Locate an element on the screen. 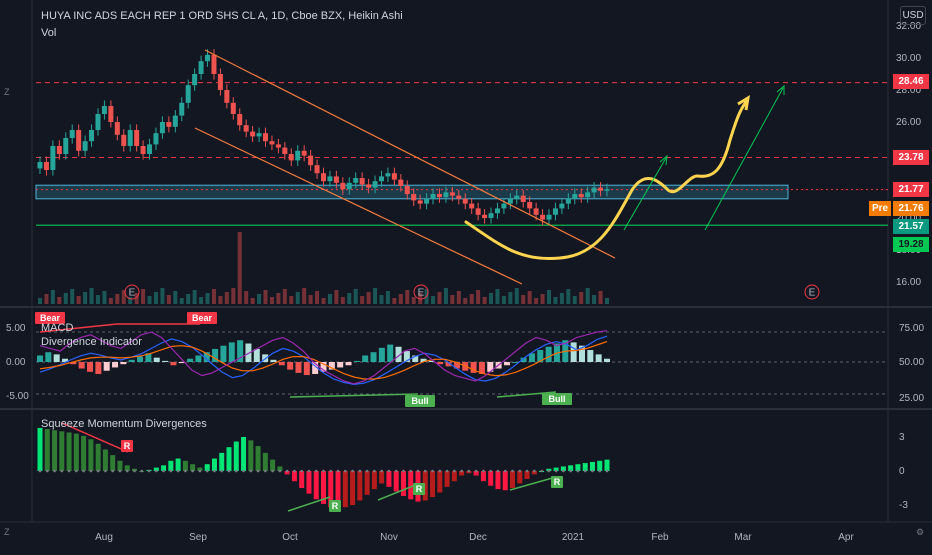 This screenshot has width=932, height=555. currency-button: USD is located at coordinates (913, 15).